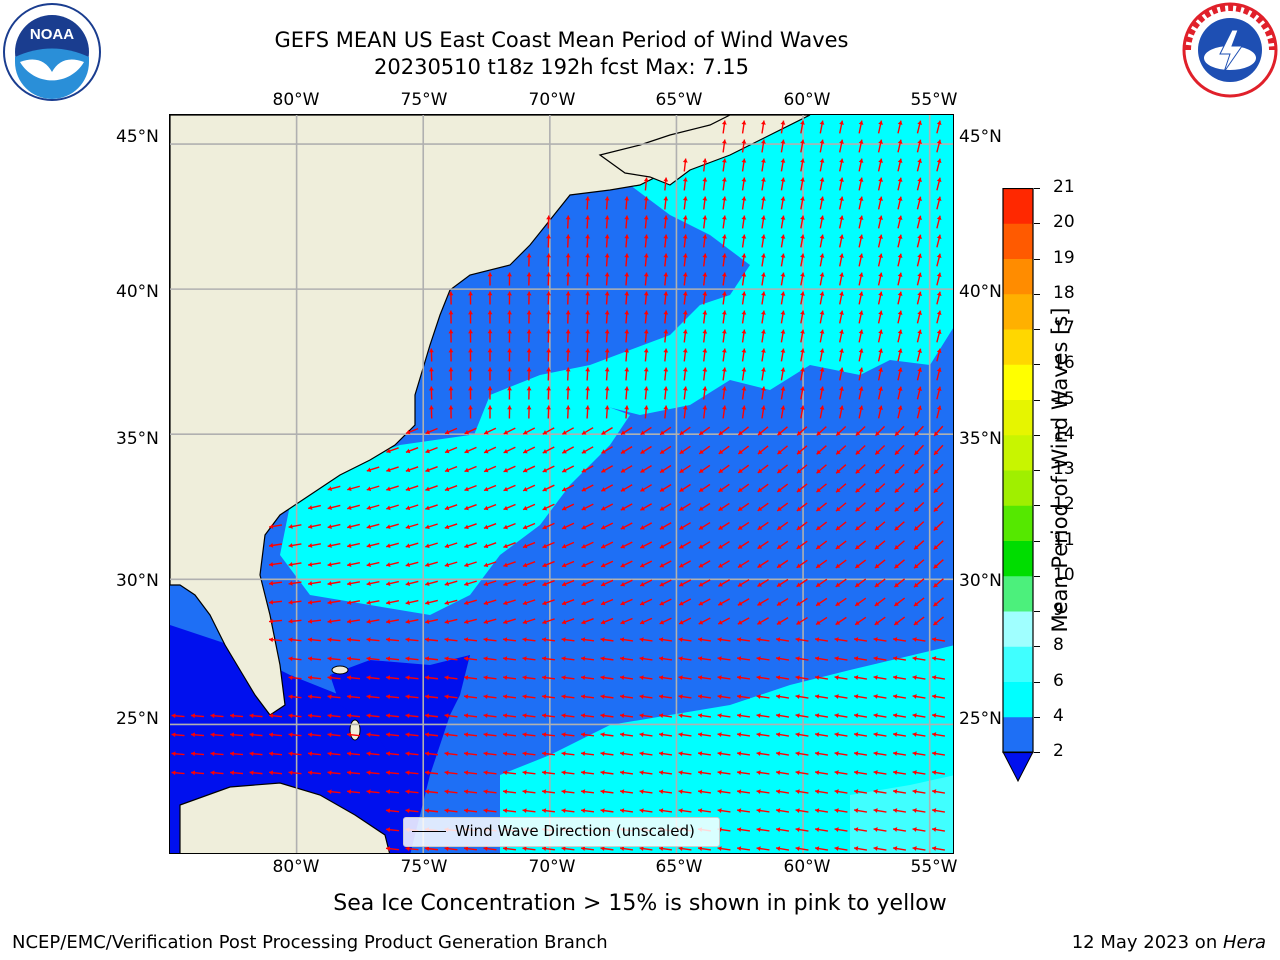  Describe the element at coordinates (980, 439) in the screenshot. I see `lat-label-right: 35°N` at that location.